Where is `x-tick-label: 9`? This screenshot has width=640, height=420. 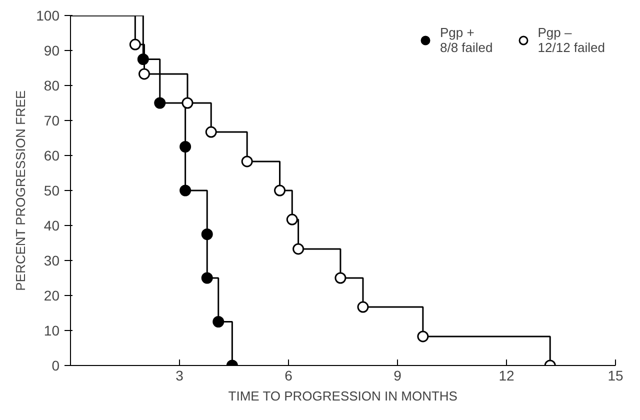 x-tick-label: 9 is located at coordinates (398, 376).